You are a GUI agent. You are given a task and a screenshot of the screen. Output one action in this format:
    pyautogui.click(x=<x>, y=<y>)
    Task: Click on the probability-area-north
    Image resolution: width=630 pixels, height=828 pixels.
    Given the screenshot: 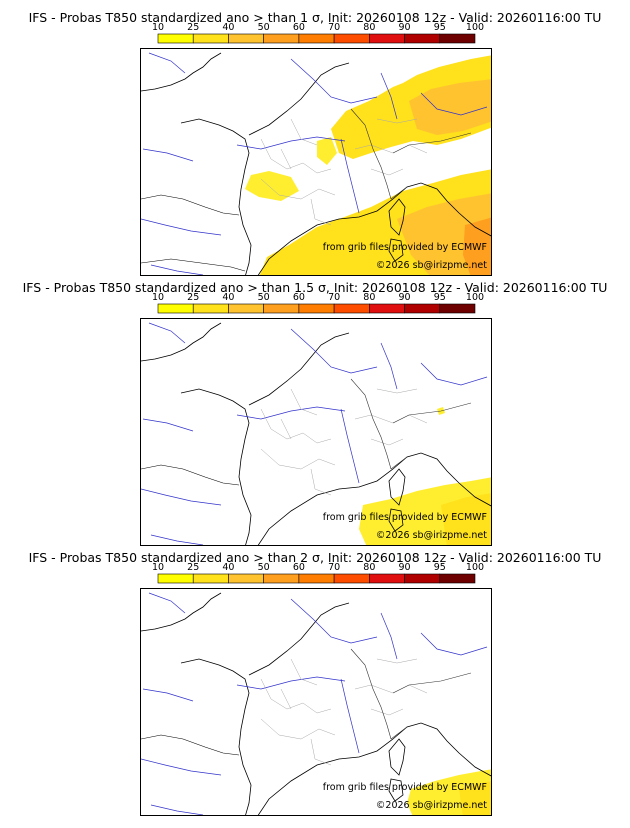 What is the action you would take?
    pyautogui.click(x=447, y=69)
    